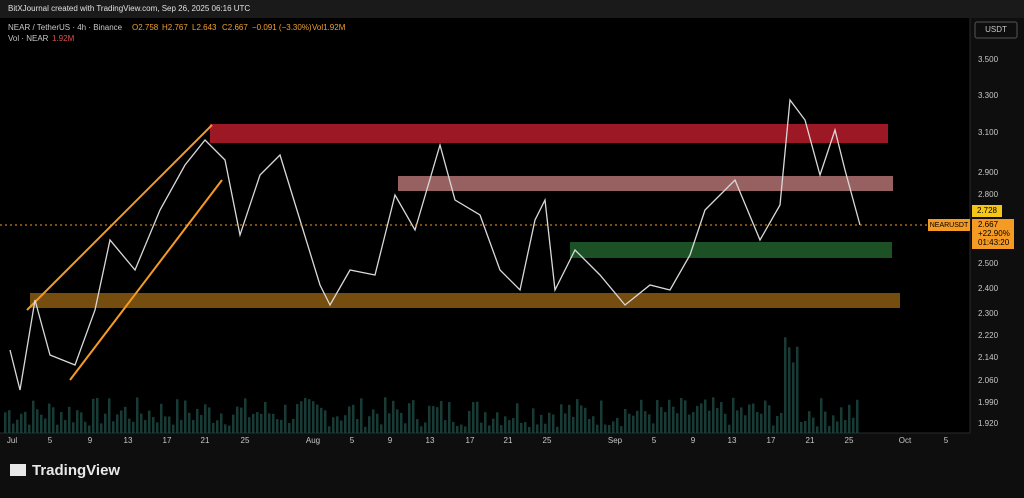 This screenshot has width=1024, height=498. Describe the element at coordinates (988, 95) in the screenshot. I see `price-label: 3.300` at that location.